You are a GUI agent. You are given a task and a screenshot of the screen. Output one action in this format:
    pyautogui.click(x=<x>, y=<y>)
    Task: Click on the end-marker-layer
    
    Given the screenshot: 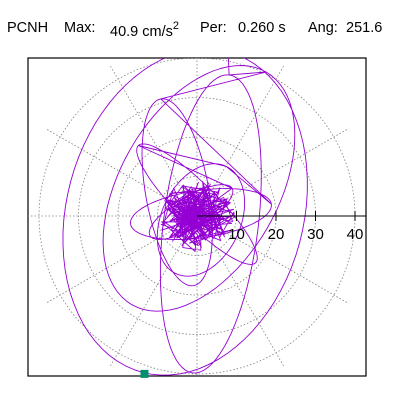 What is the action you would take?
    pyautogui.click(x=144, y=373)
    